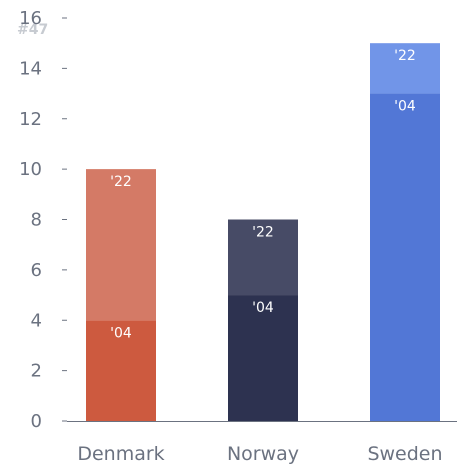  I want to click on y-tick-label: 2, so click(36, 371).